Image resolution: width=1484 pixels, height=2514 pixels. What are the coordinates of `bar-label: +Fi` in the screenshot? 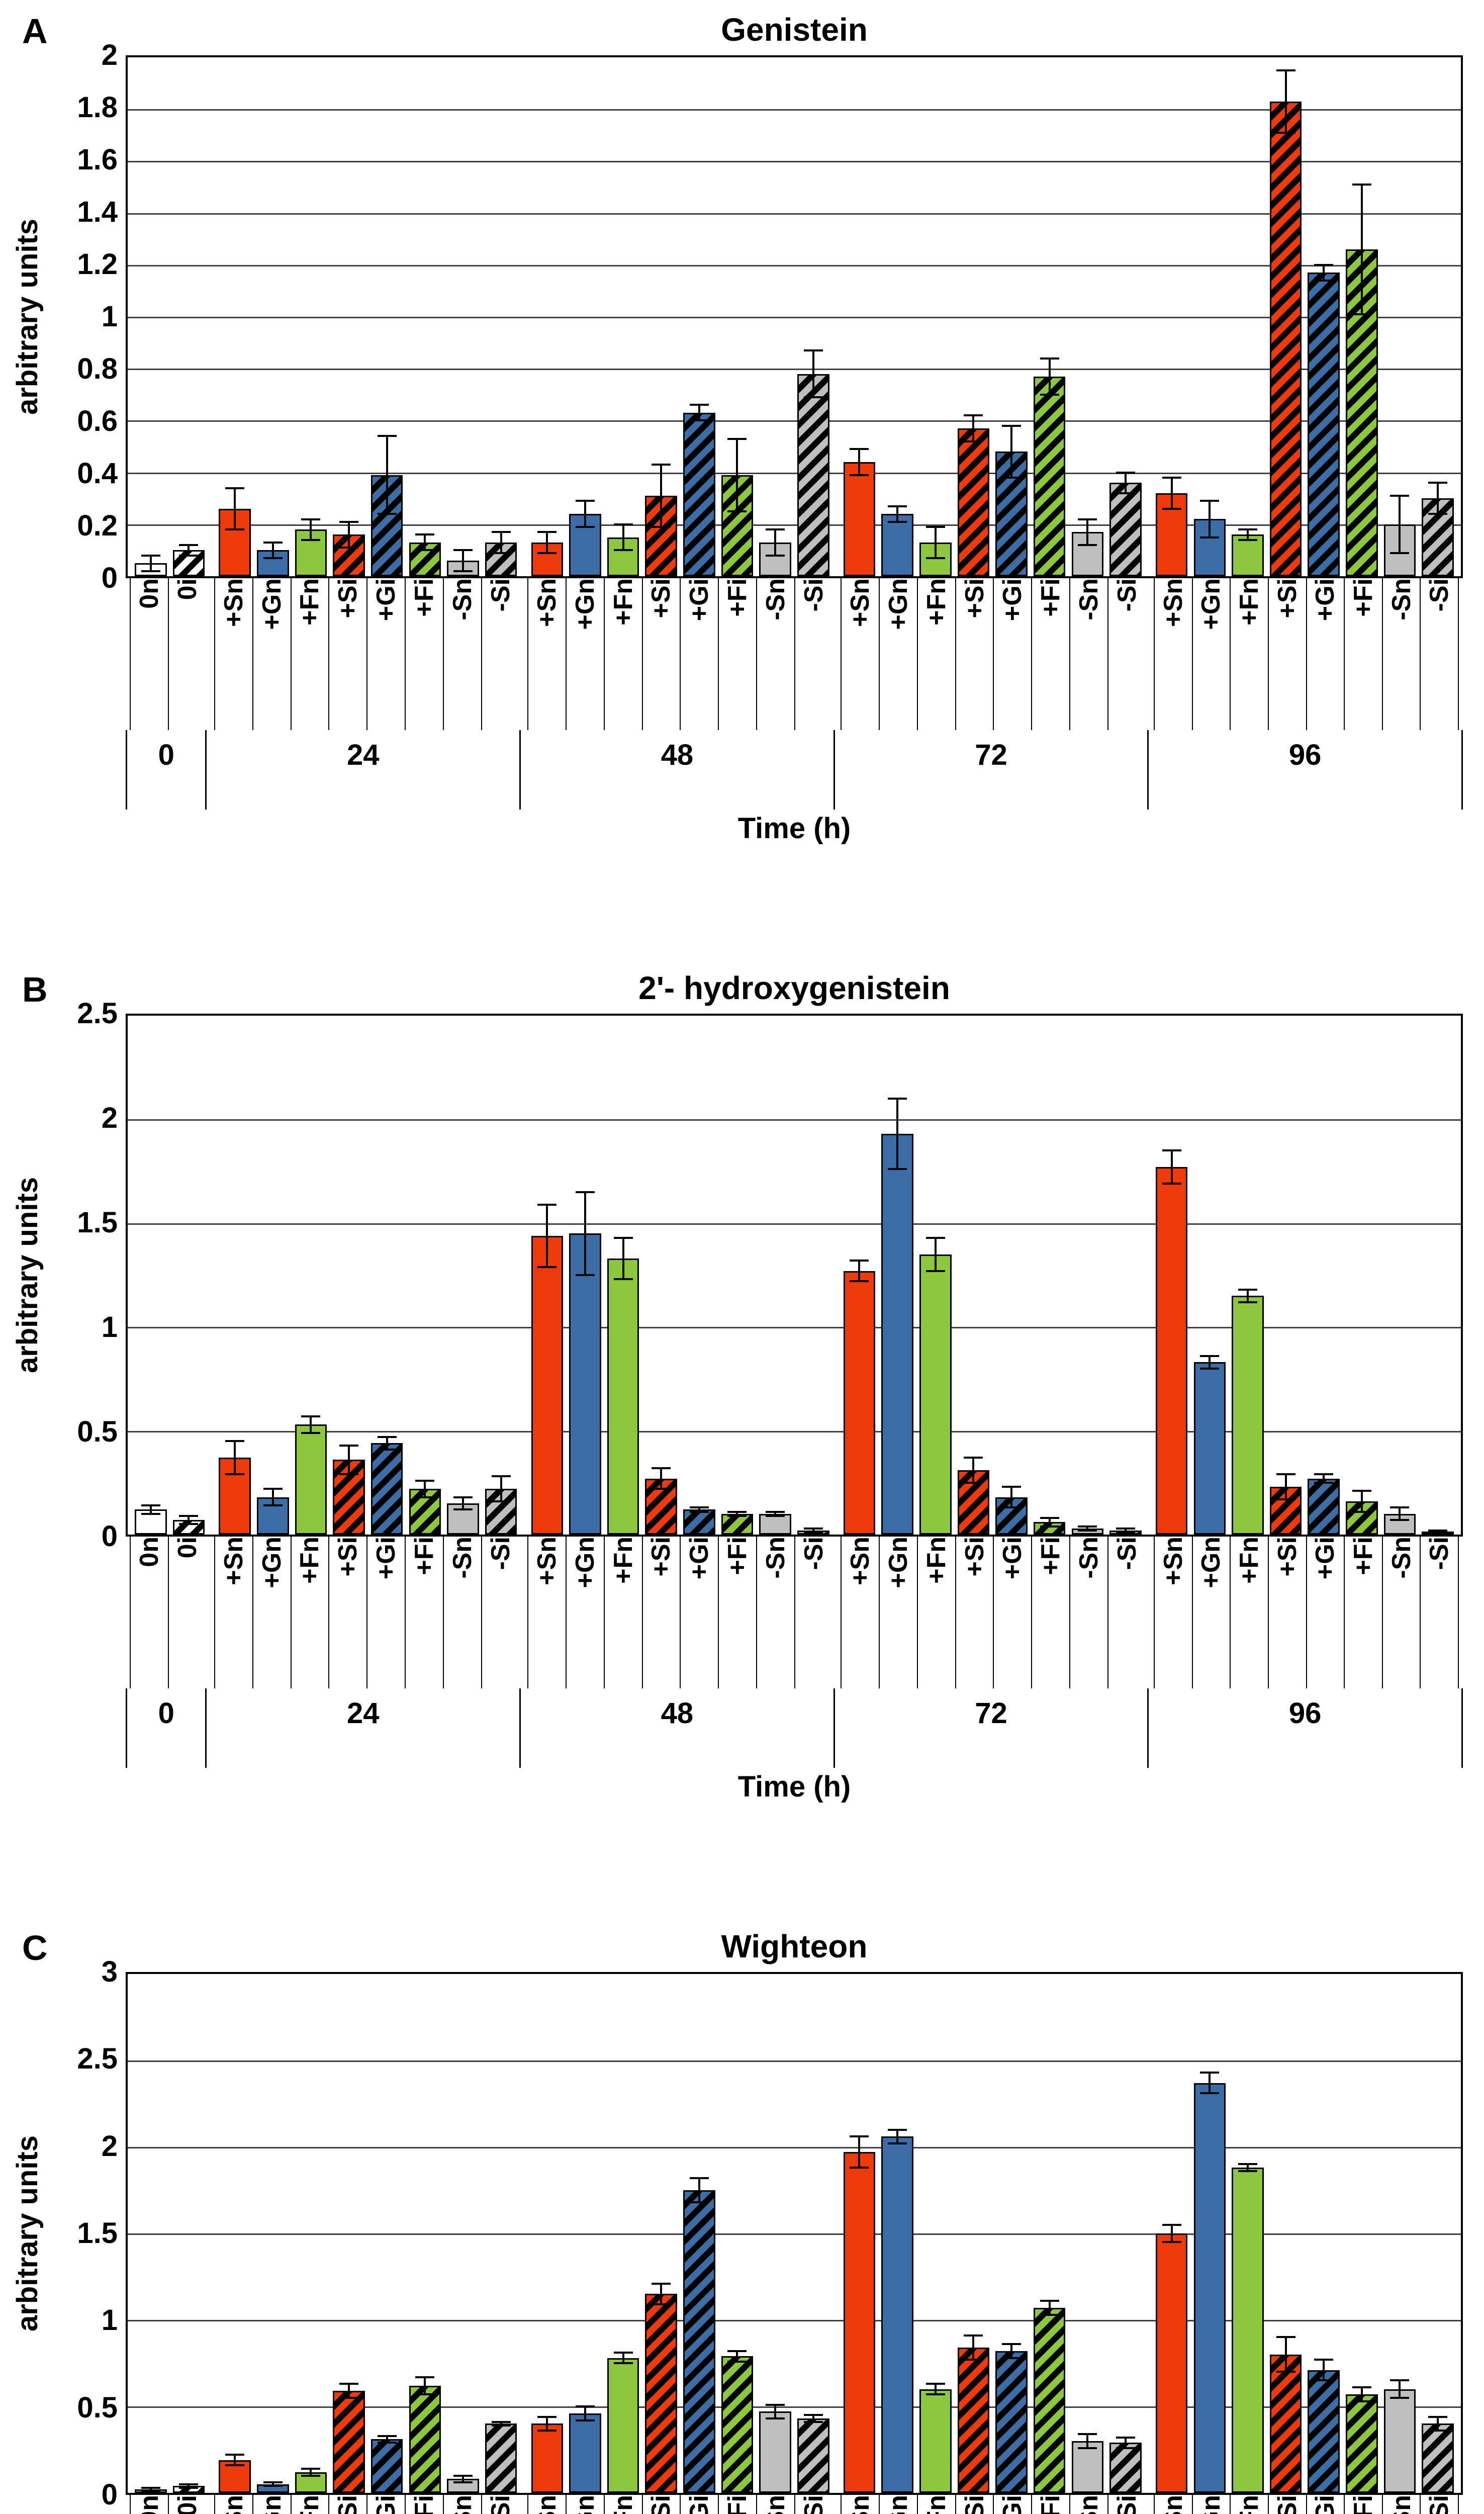 It's located at (424, 1556).